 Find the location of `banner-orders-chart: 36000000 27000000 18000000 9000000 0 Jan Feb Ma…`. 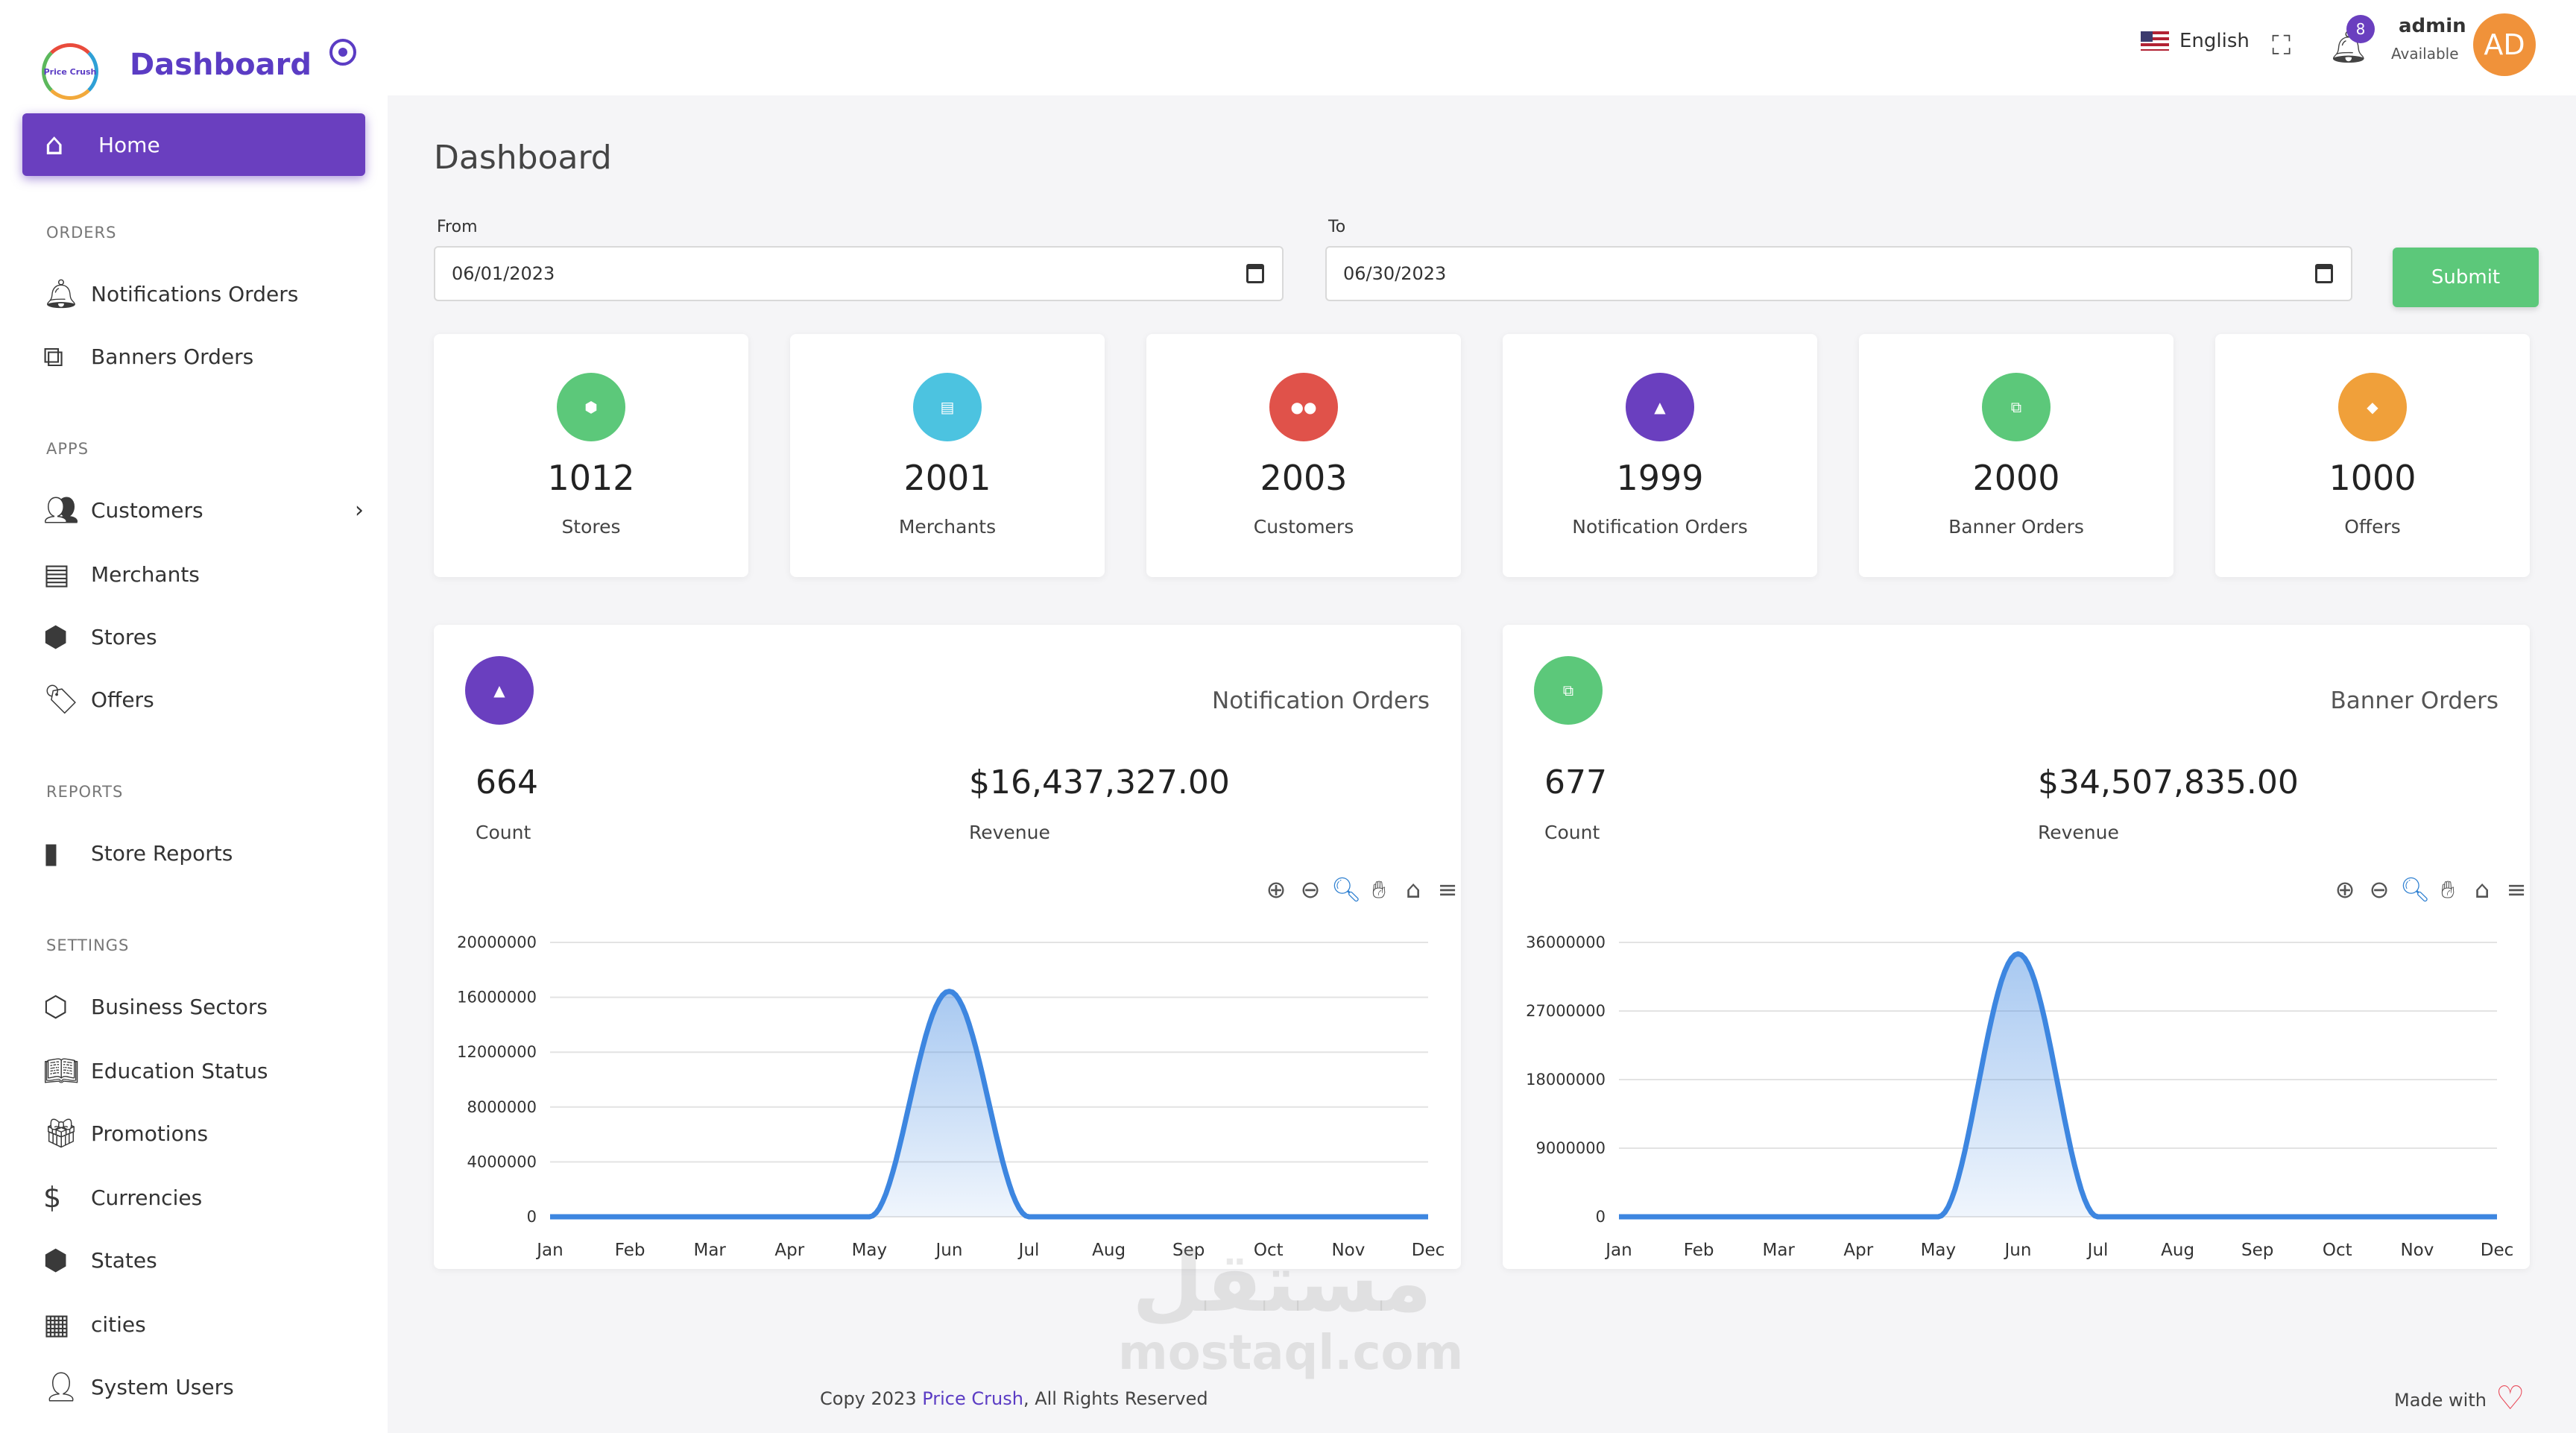

banner-orders-chart: 36000000 27000000 18000000 9000000 0 Jan Feb Ma… is located at coordinates (2020, 1096).